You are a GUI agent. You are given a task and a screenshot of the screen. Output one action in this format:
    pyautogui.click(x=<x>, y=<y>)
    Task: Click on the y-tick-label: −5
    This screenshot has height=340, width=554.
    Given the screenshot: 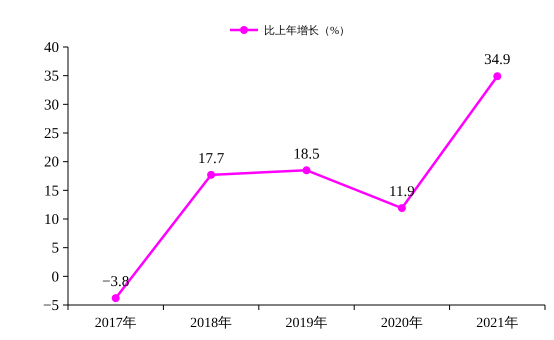 What is the action you would take?
    pyautogui.click(x=51, y=306)
    